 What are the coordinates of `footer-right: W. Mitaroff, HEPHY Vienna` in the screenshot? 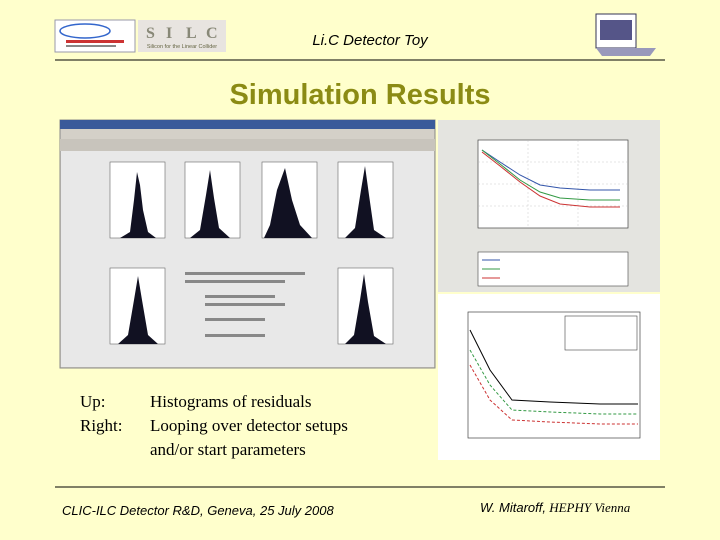 It's located at (555, 507).